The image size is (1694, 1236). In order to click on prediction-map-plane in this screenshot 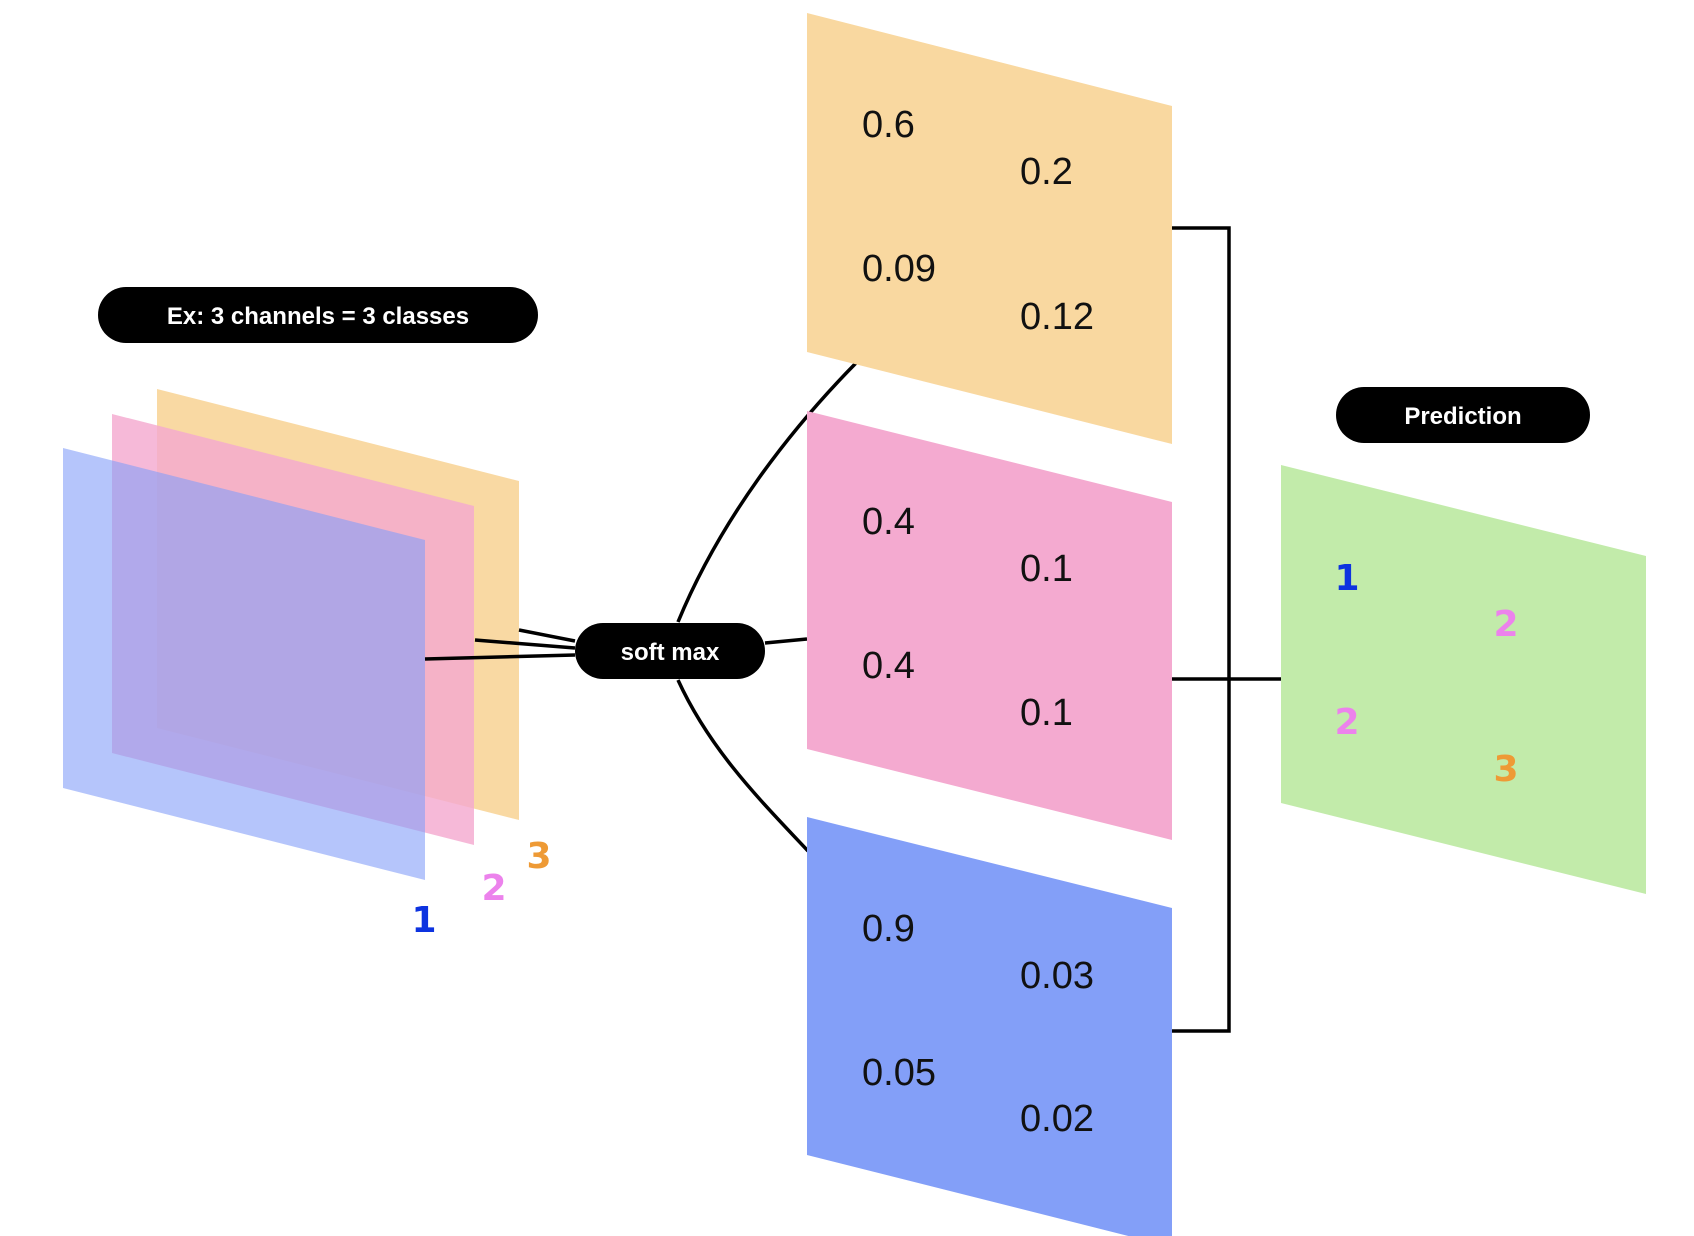, I will do `click(1463, 679)`.